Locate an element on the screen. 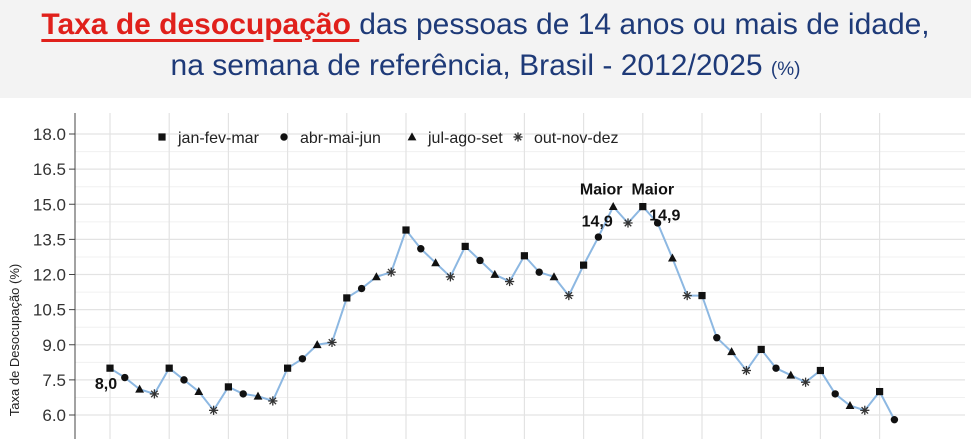 Image resolution: width=971 pixels, height=439 pixels. y-tick-label: 18.0 is located at coordinates (49, 134).